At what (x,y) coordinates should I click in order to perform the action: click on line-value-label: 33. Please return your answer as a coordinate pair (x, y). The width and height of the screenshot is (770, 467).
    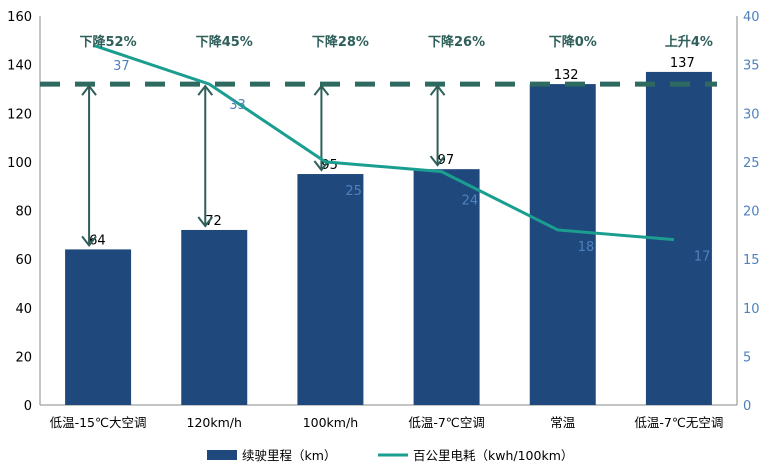
    Looking at the image, I should click on (237, 105).